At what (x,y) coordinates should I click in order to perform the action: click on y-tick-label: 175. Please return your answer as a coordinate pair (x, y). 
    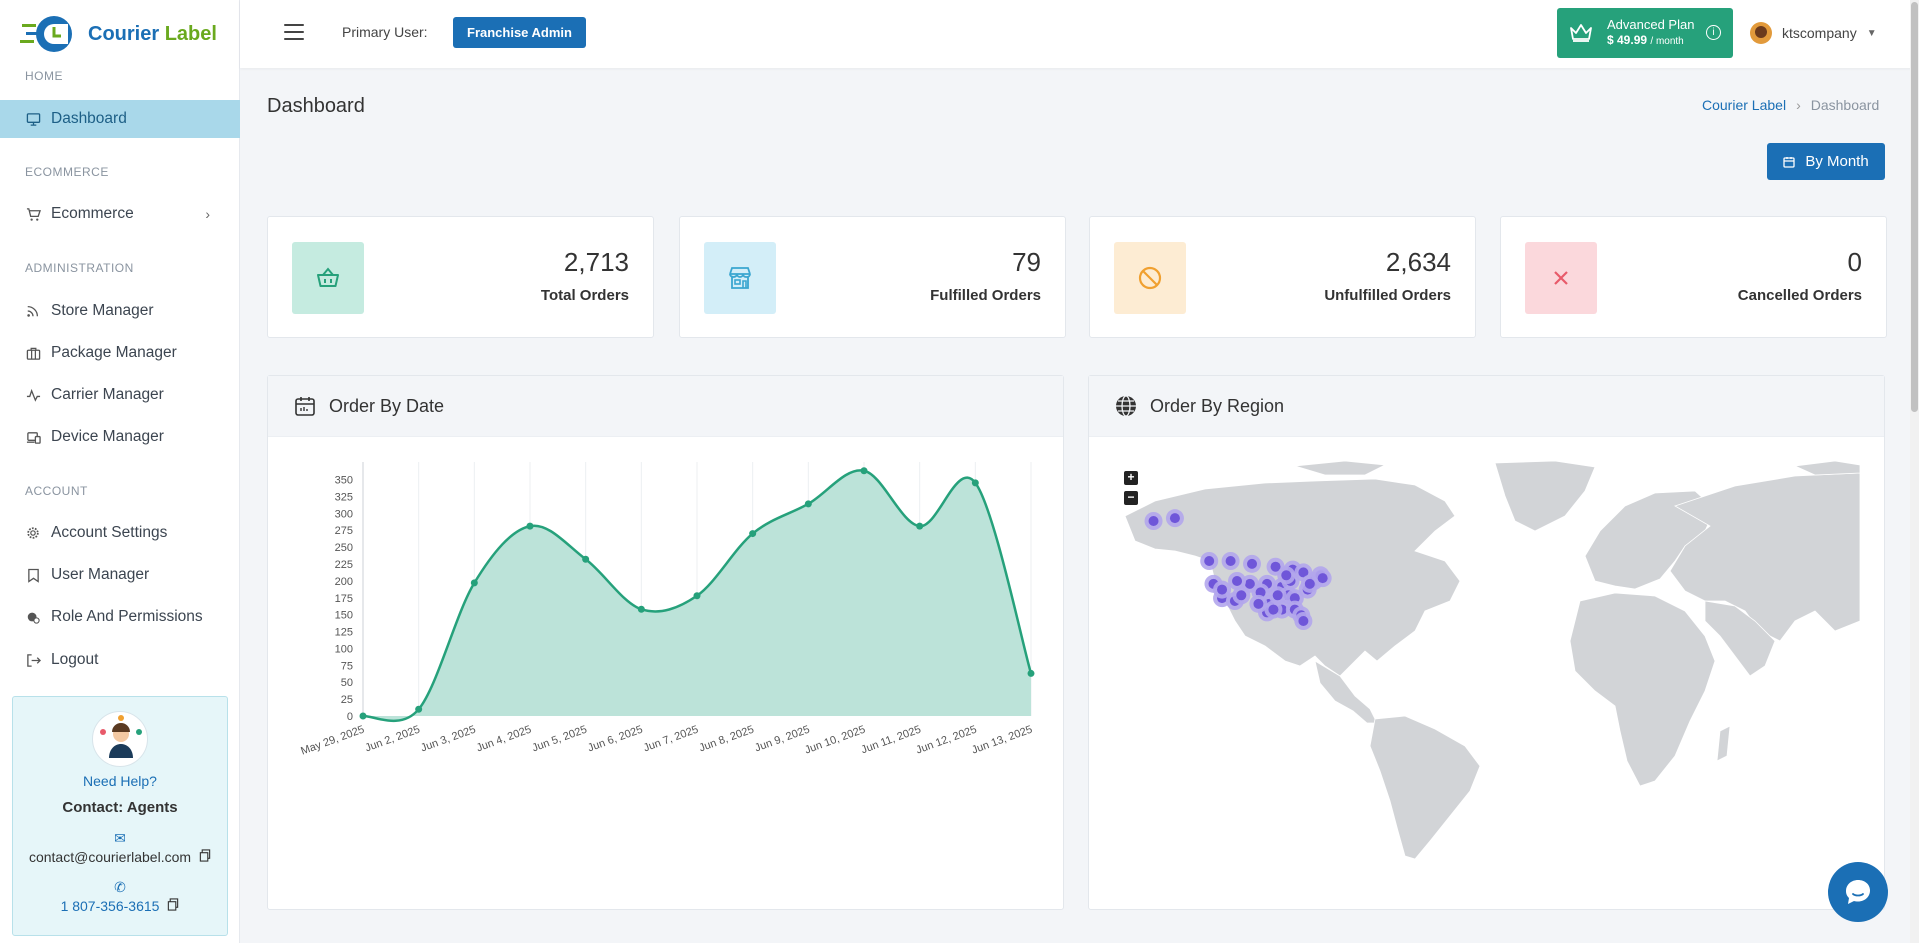
    Looking at the image, I should click on (344, 599).